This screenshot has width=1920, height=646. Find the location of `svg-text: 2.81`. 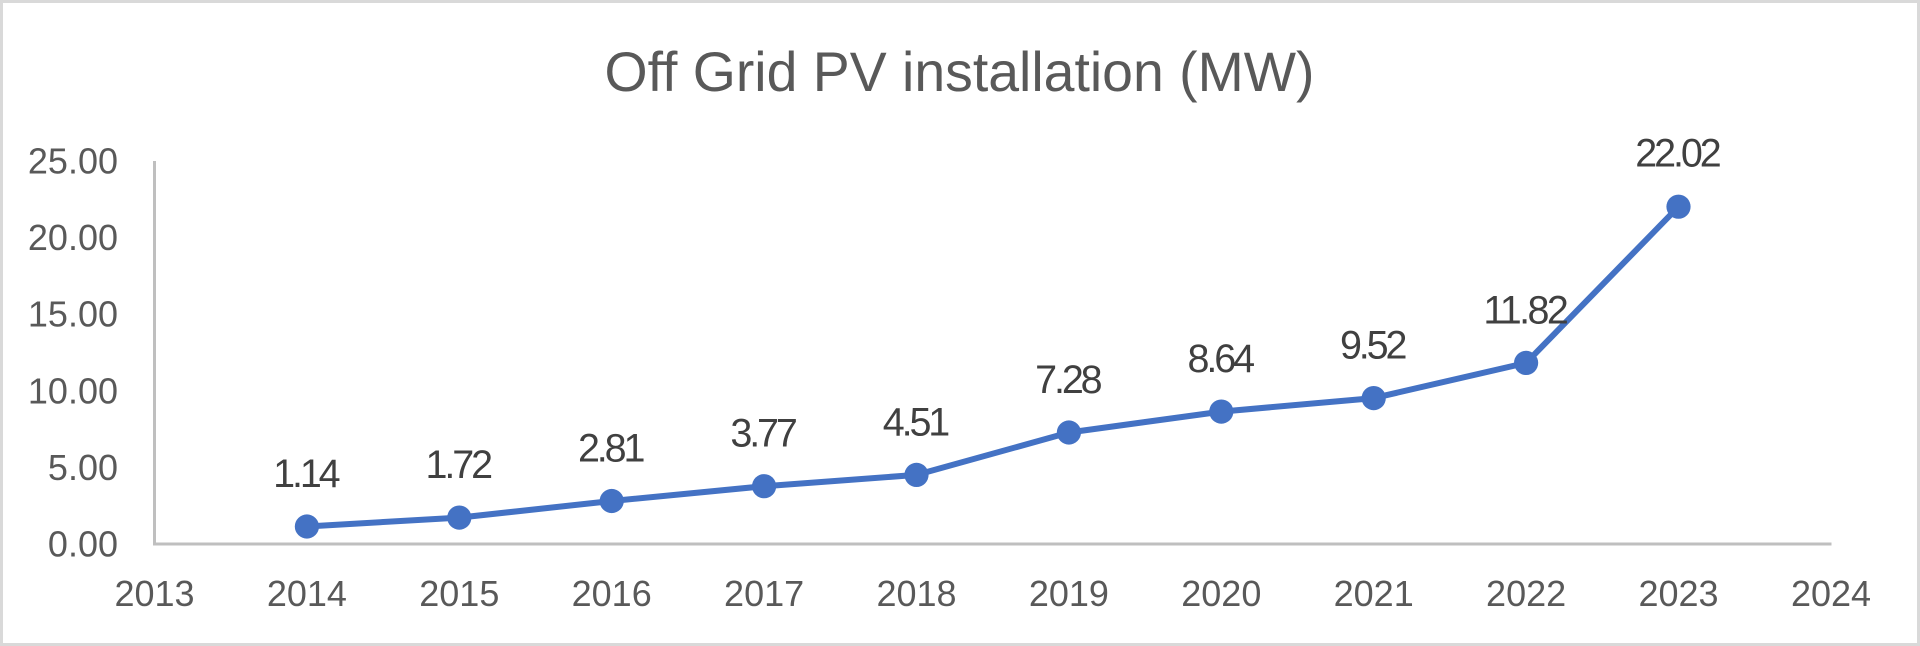

svg-text: 2.81 is located at coordinates (612, 449).